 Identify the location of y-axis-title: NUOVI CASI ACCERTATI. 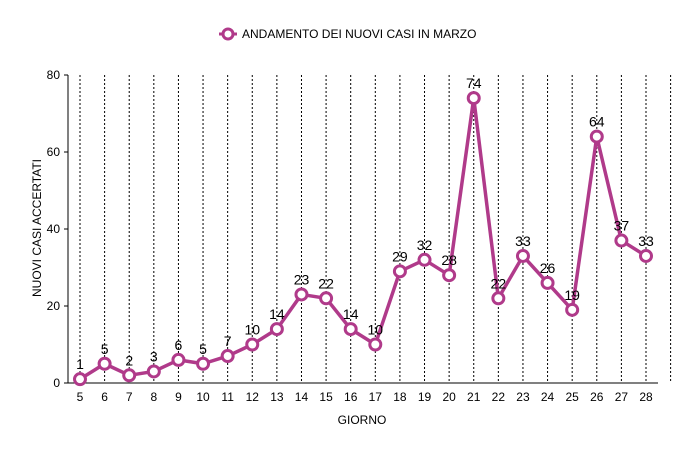
(37, 228).